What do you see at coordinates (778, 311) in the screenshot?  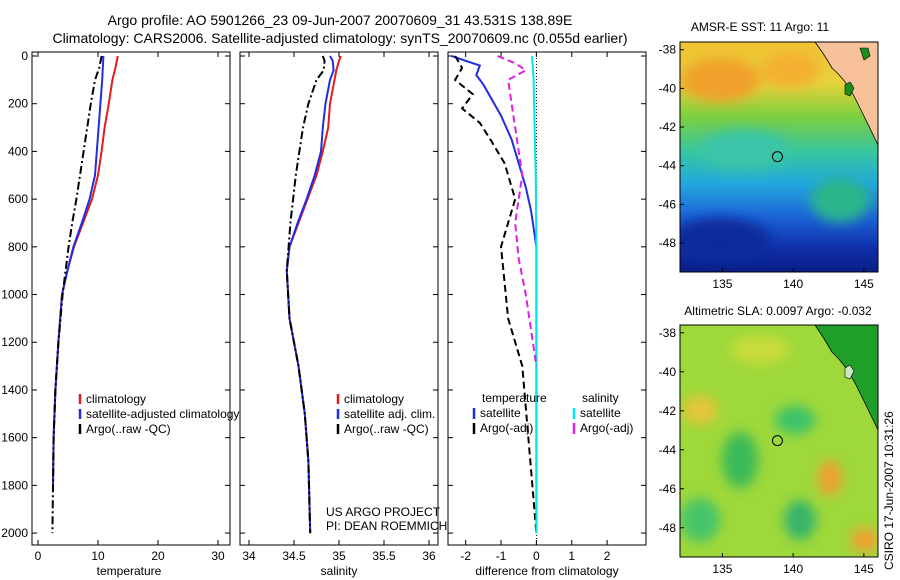 I see `sla-map-title: Altimetric SLA: 0.0097 Argo: -0.032` at bounding box center [778, 311].